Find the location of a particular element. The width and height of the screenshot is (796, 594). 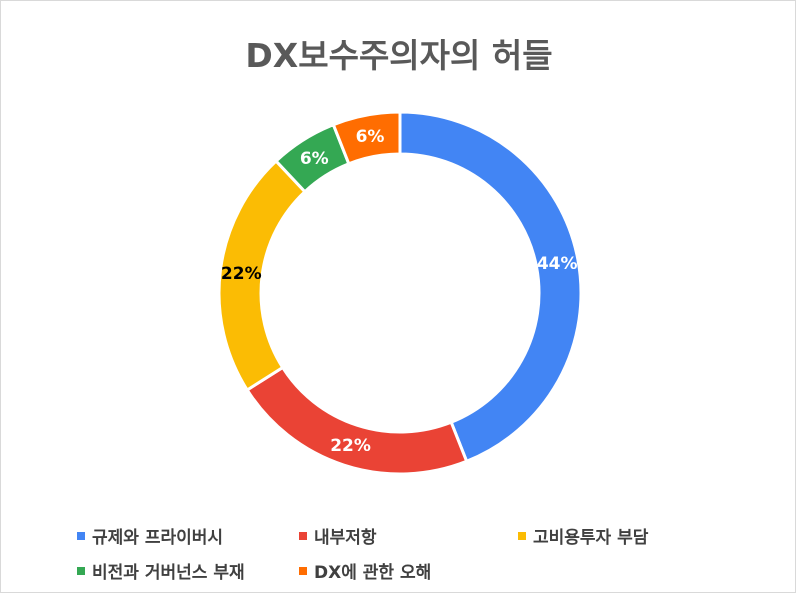

legend-label: 고비용투자 부담 is located at coordinates (591, 538).